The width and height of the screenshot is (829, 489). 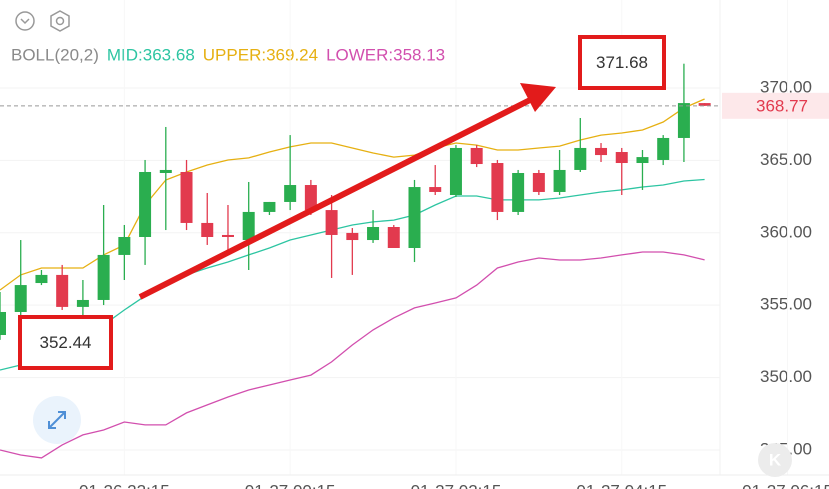 I want to click on y-tick-label: 370.00, so click(x=786, y=87).